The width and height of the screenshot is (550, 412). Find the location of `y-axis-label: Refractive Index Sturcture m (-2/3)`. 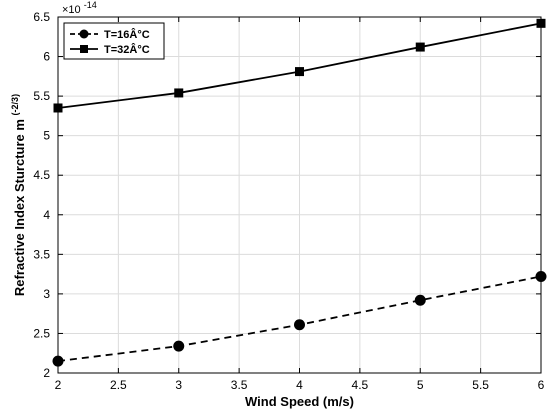

y-axis-label: Refractive Index Sturcture m (-2/3) is located at coordinates (18, 195).